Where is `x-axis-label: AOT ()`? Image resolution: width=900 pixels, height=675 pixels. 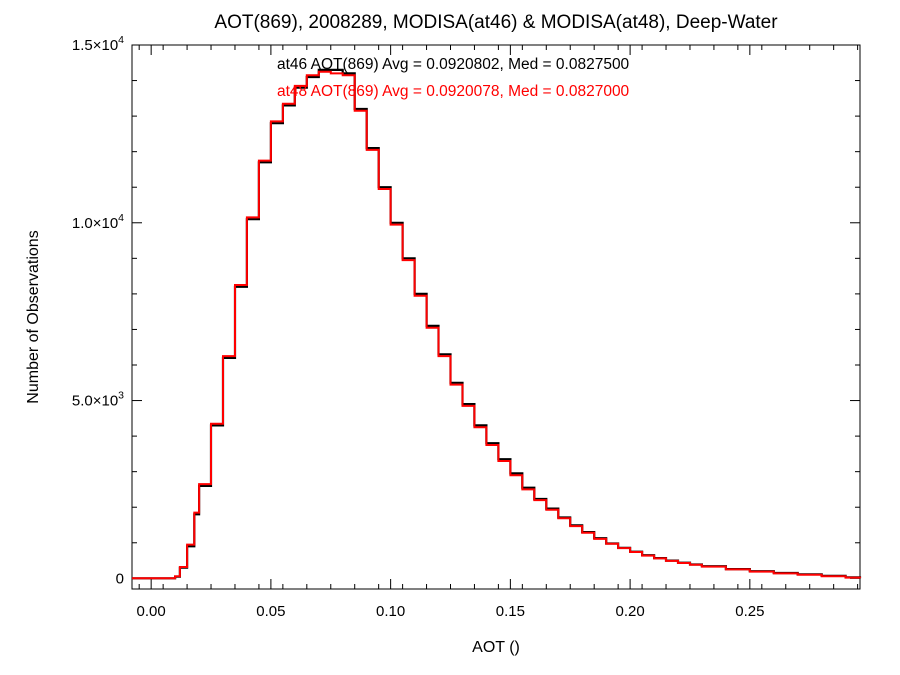
x-axis-label: AOT () is located at coordinates (496, 647).